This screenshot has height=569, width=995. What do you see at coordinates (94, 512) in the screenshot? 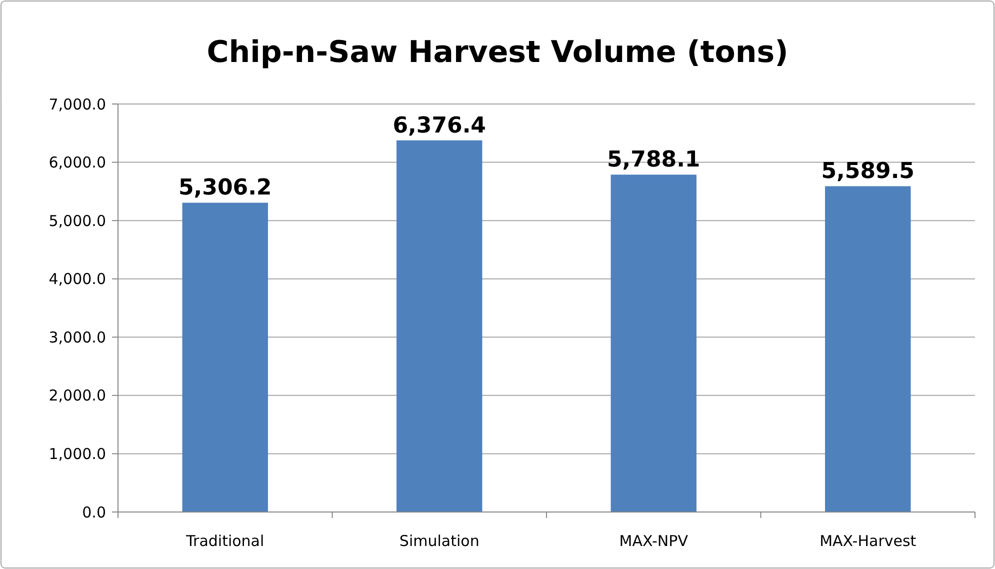
I see `y-tick-label: 0.0` at bounding box center [94, 512].